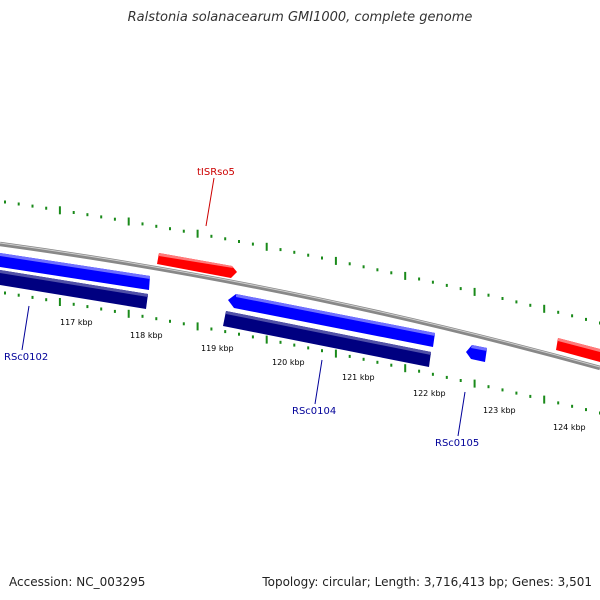 The width and height of the screenshot is (600, 600). I want to click on feature-forward-right, so click(578, 350).